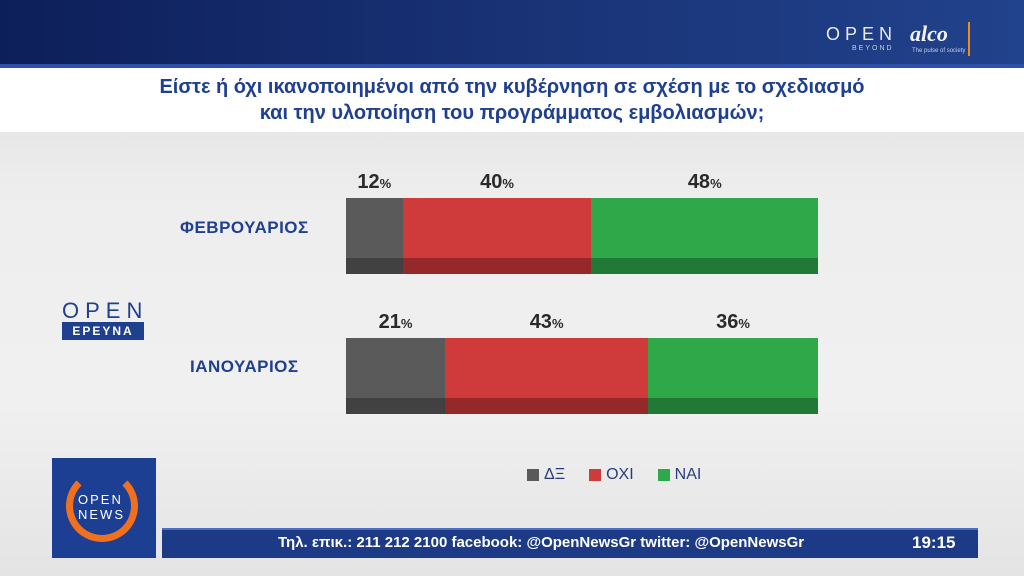 This screenshot has height=576, width=1024. Describe the element at coordinates (244, 366) in the screenshot. I see `category-label: ΙΑΝΟΥΑΡΙΟΣ` at that location.